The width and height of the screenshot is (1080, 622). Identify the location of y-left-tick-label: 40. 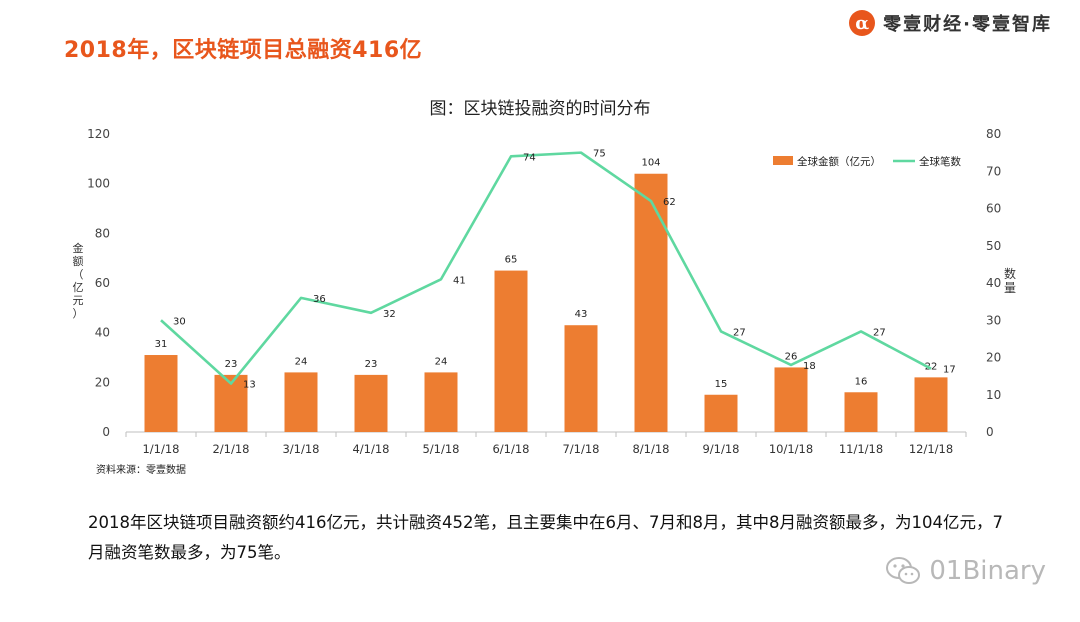
(102, 333).